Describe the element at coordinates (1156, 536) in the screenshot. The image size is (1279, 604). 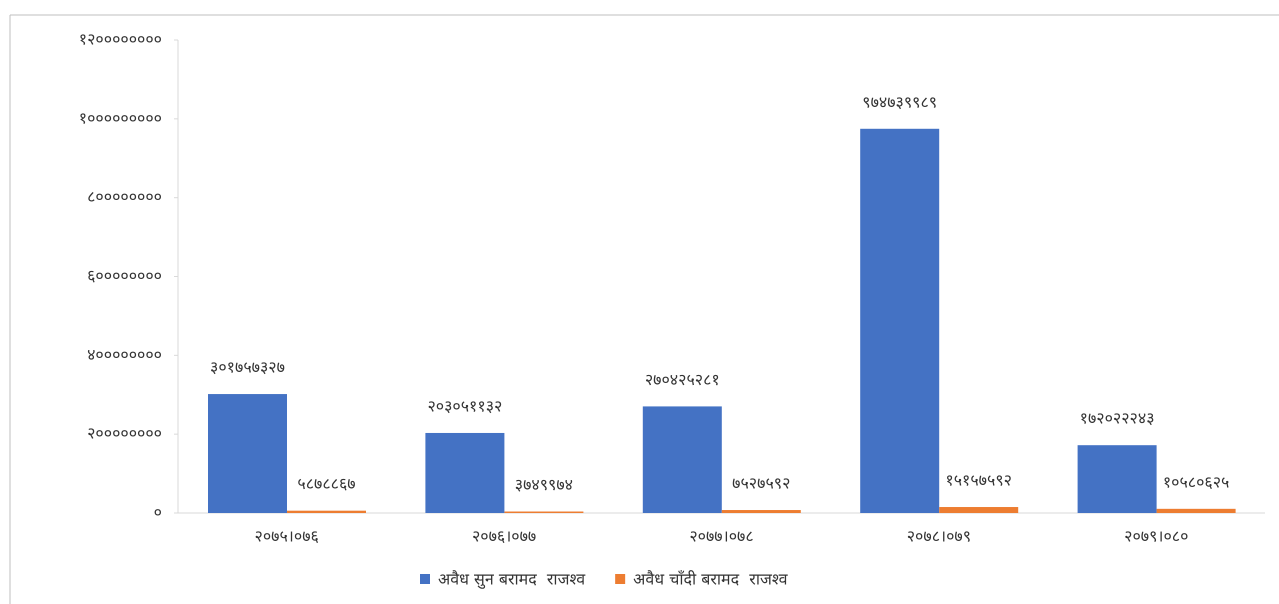
I see `x-tick-label: २०७९।०८०` at that location.